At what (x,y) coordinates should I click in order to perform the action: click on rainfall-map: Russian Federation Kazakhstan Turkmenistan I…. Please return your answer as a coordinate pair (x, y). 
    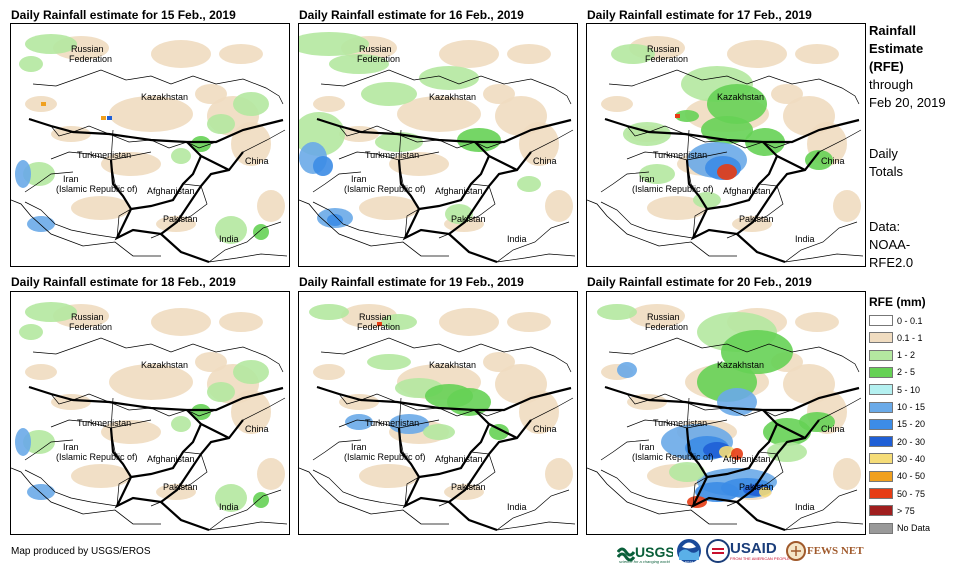
    Looking at the image, I should click on (150, 145).